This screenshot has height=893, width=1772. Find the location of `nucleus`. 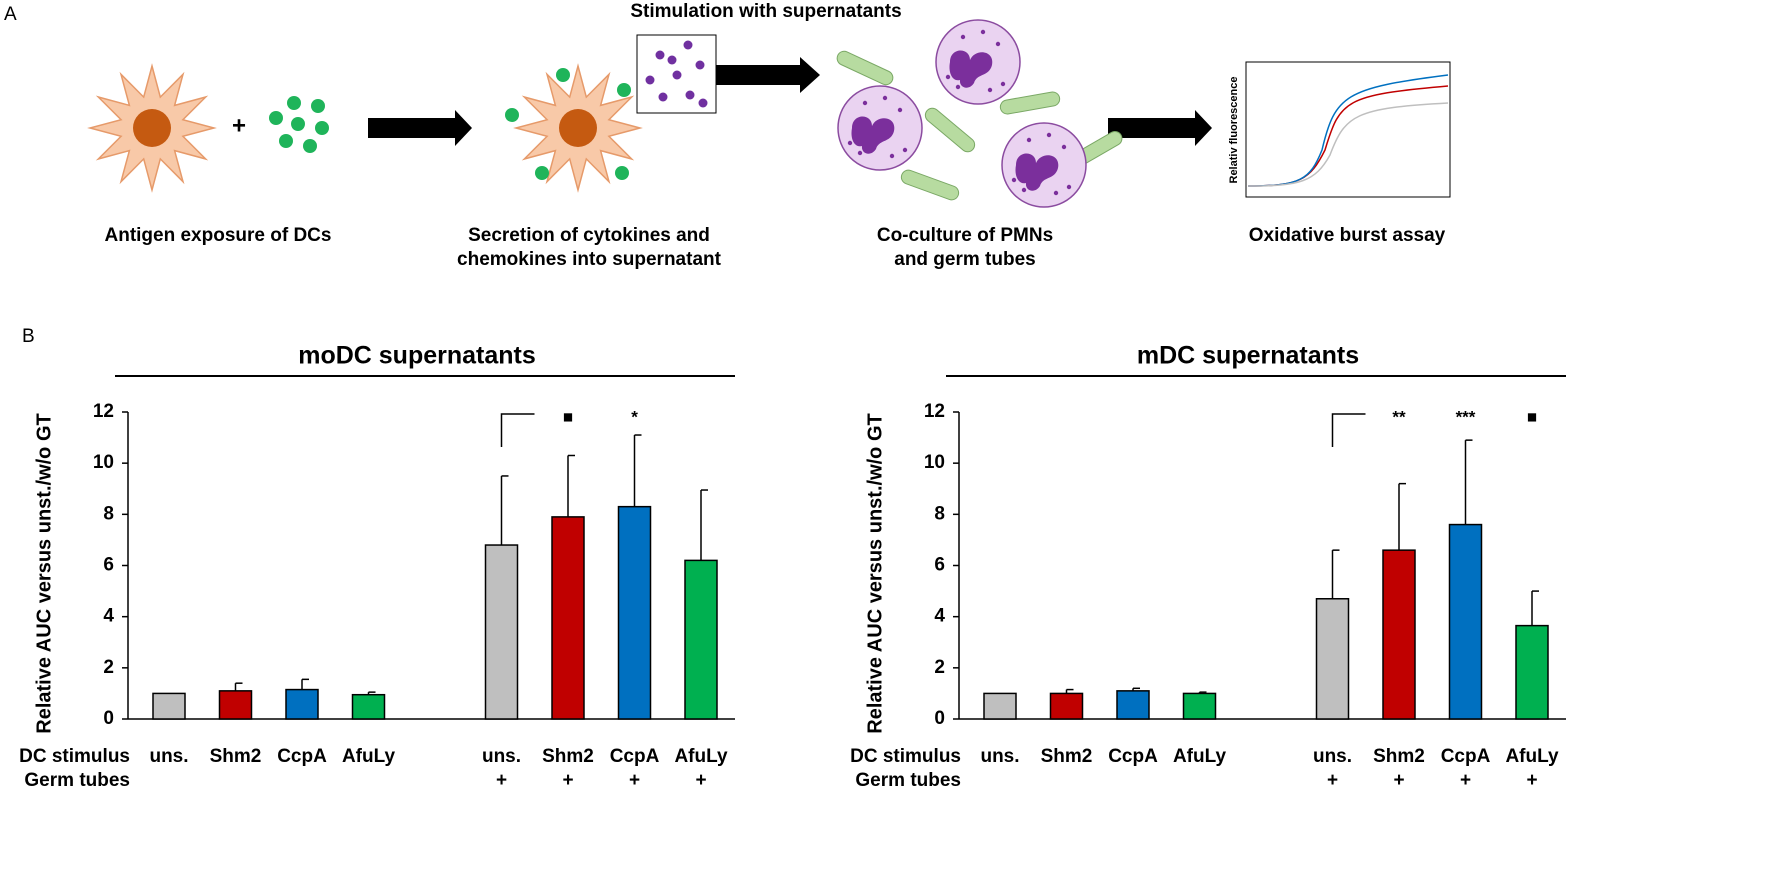

nucleus is located at coordinates (578, 128).